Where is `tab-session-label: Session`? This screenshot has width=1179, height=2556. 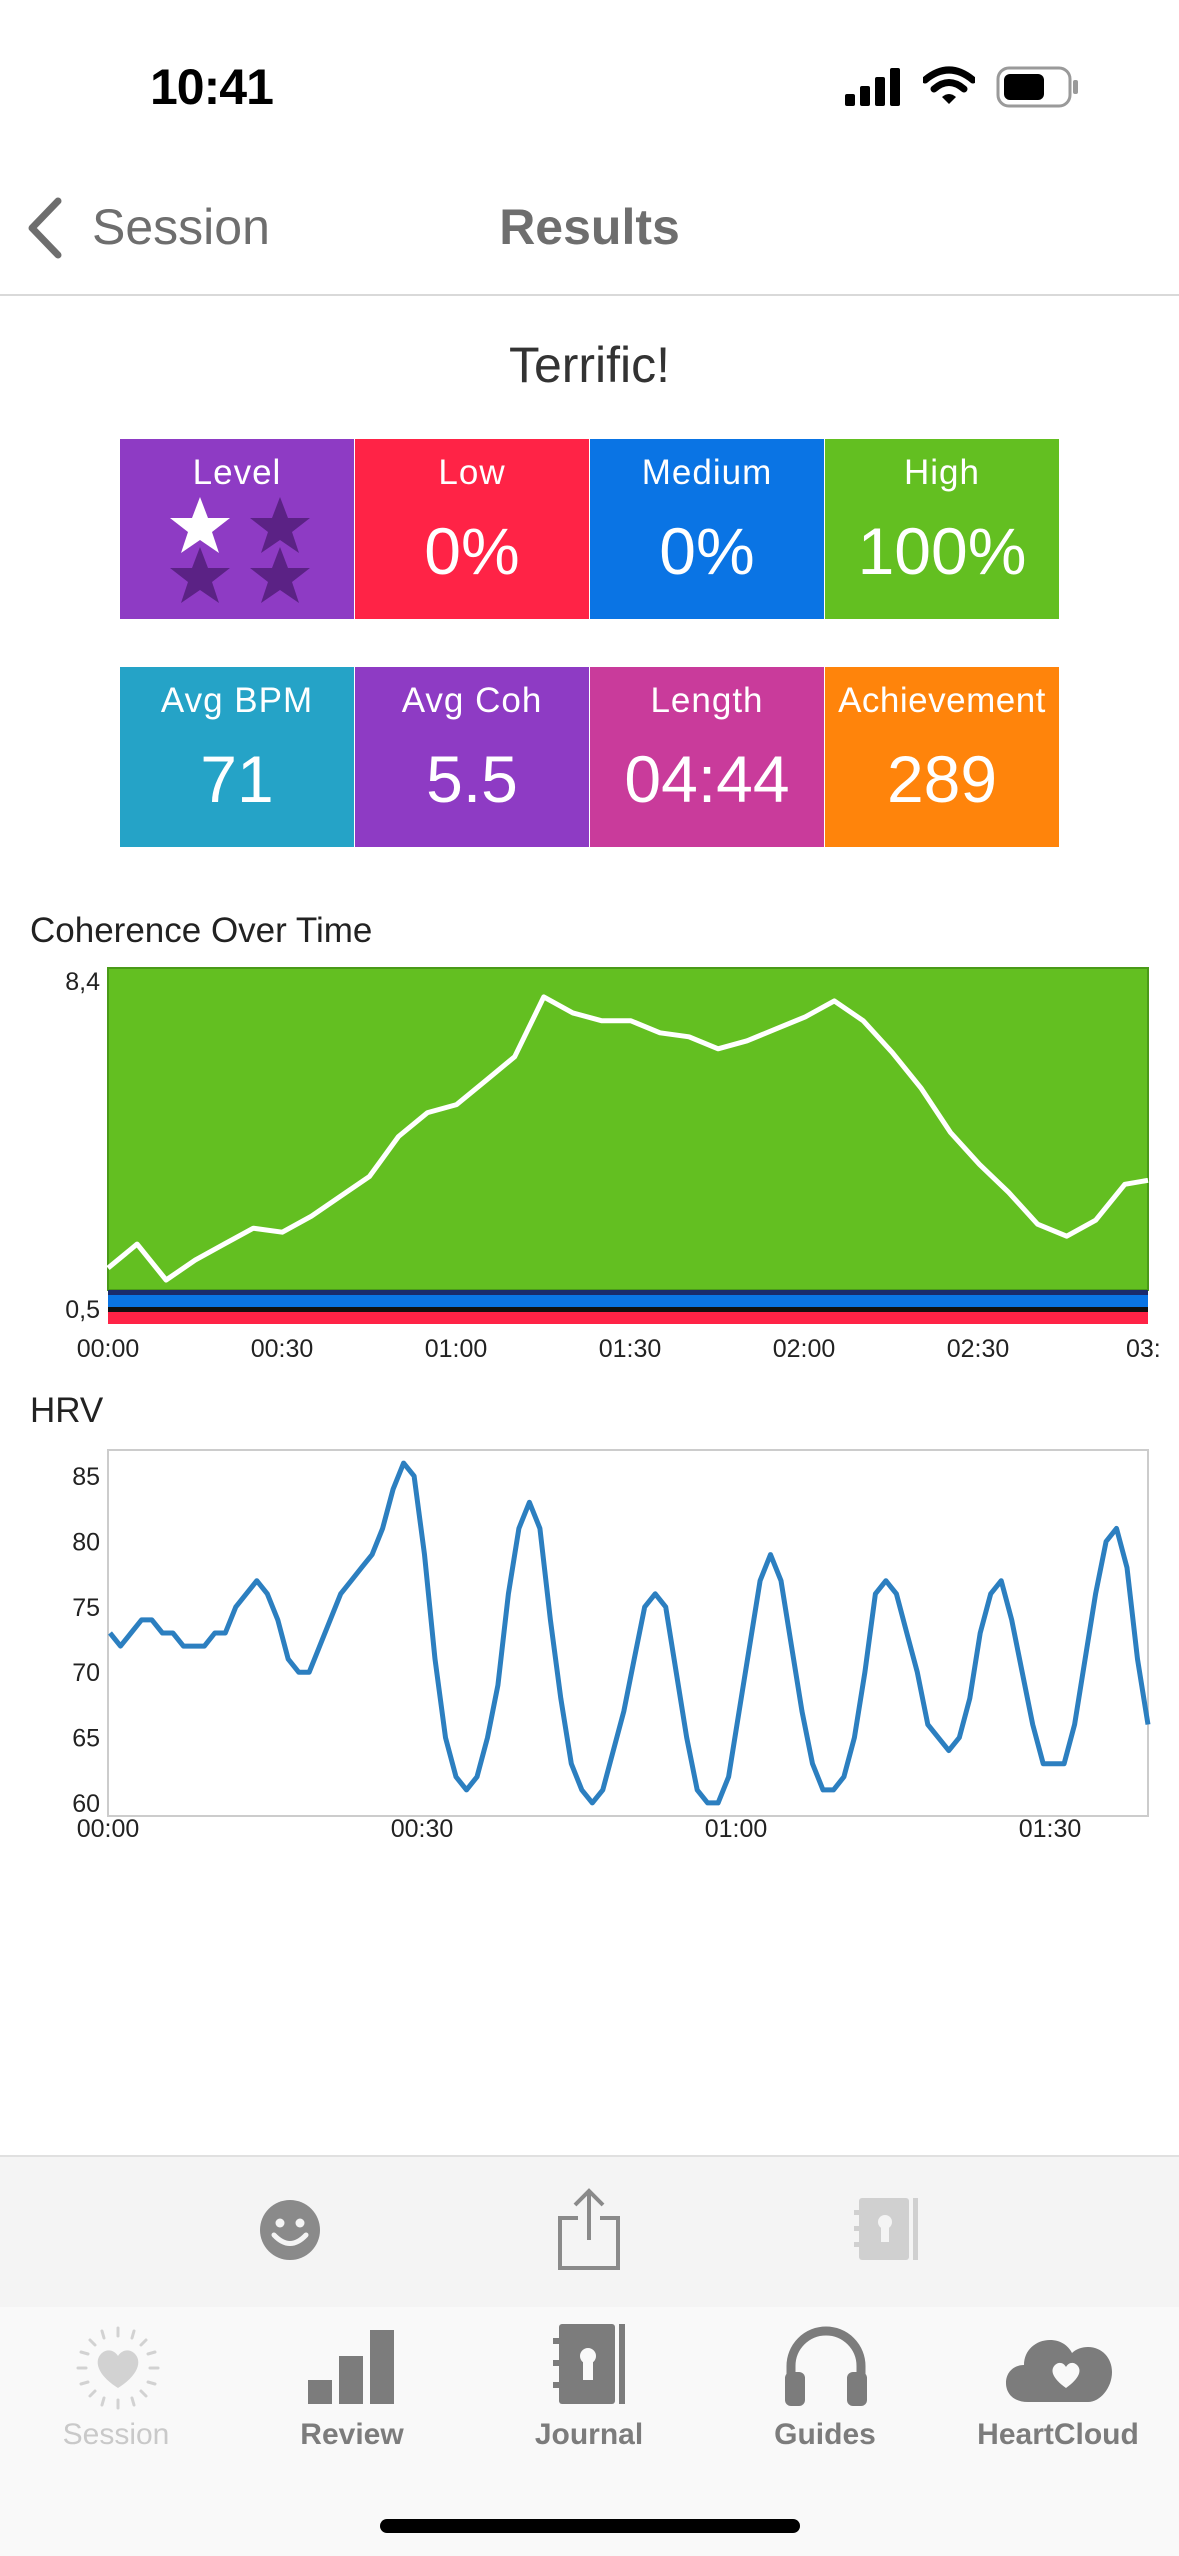 tab-session-label: Session is located at coordinates (116, 2434).